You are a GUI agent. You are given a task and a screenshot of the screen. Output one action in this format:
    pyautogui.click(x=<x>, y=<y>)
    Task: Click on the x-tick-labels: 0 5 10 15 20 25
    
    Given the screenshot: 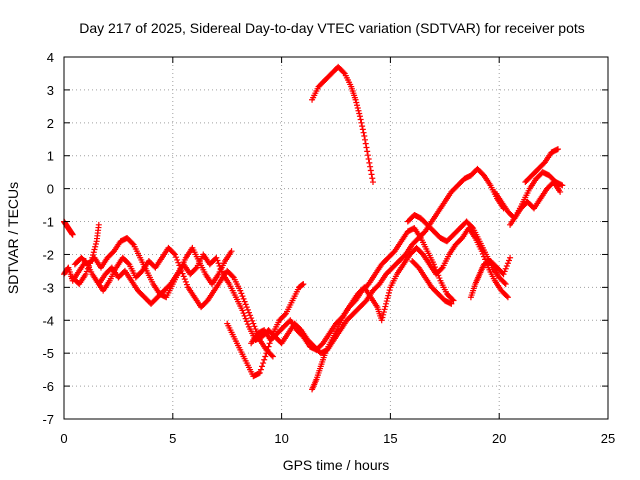 What is the action you would take?
    pyautogui.click(x=337, y=438)
    